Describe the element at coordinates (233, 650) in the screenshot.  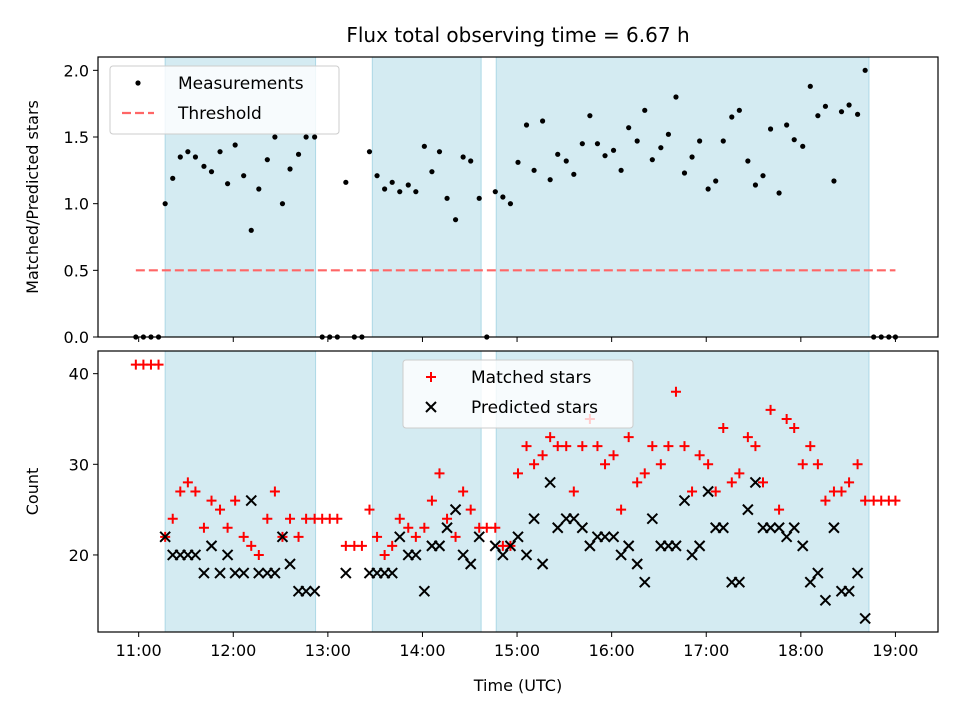
I see `x-tick-label: 12:00` at that location.